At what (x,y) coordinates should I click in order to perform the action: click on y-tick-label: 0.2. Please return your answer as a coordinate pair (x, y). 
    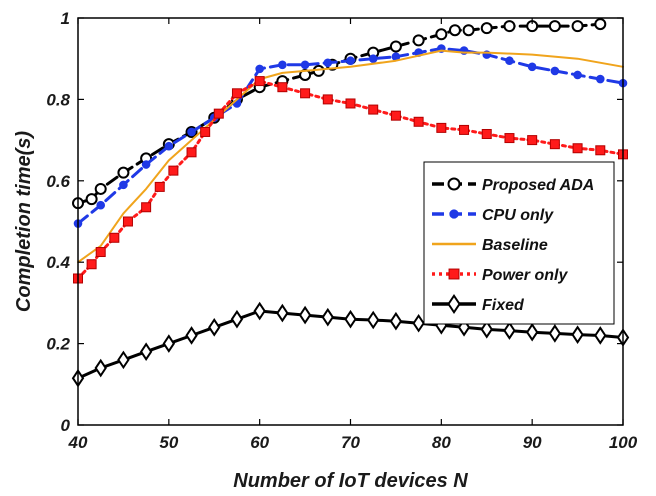
    Looking at the image, I should click on (58, 344).